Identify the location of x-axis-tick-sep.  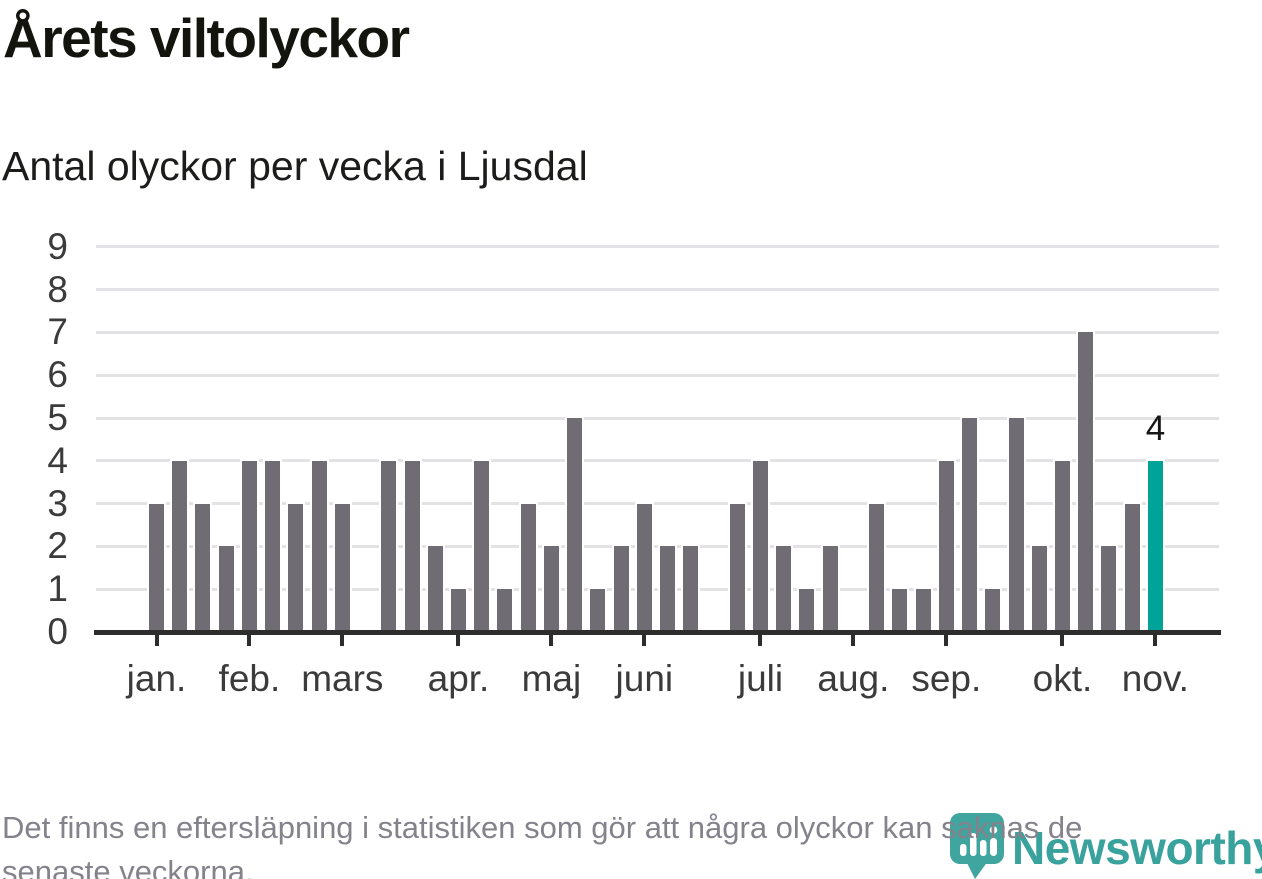
(946, 640).